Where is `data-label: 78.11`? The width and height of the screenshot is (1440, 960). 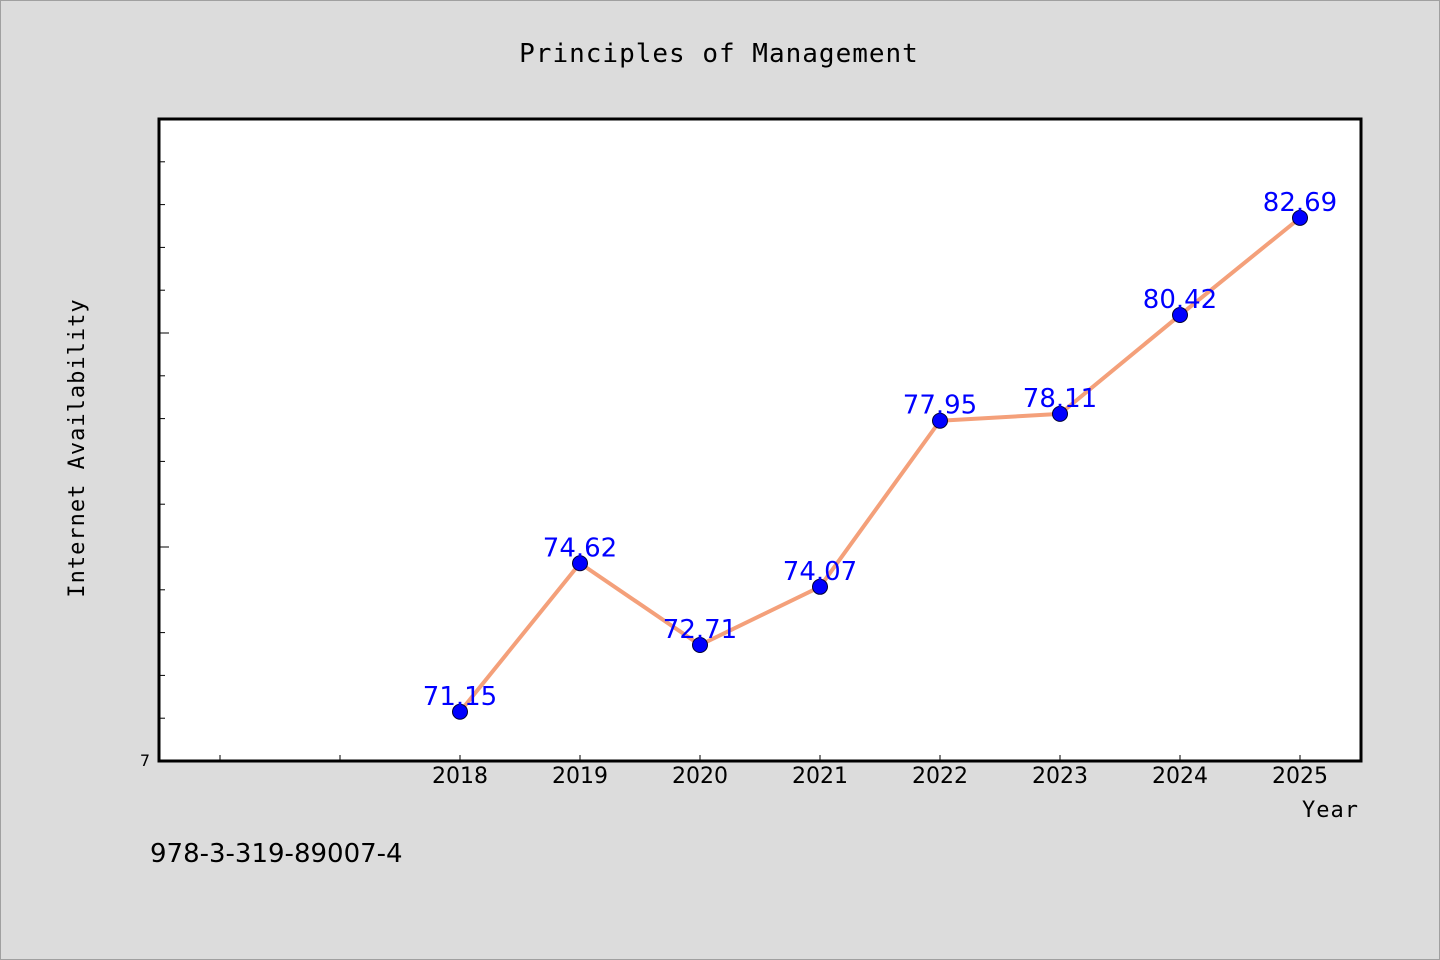 data-label: 78.11 is located at coordinates (1060, 399).